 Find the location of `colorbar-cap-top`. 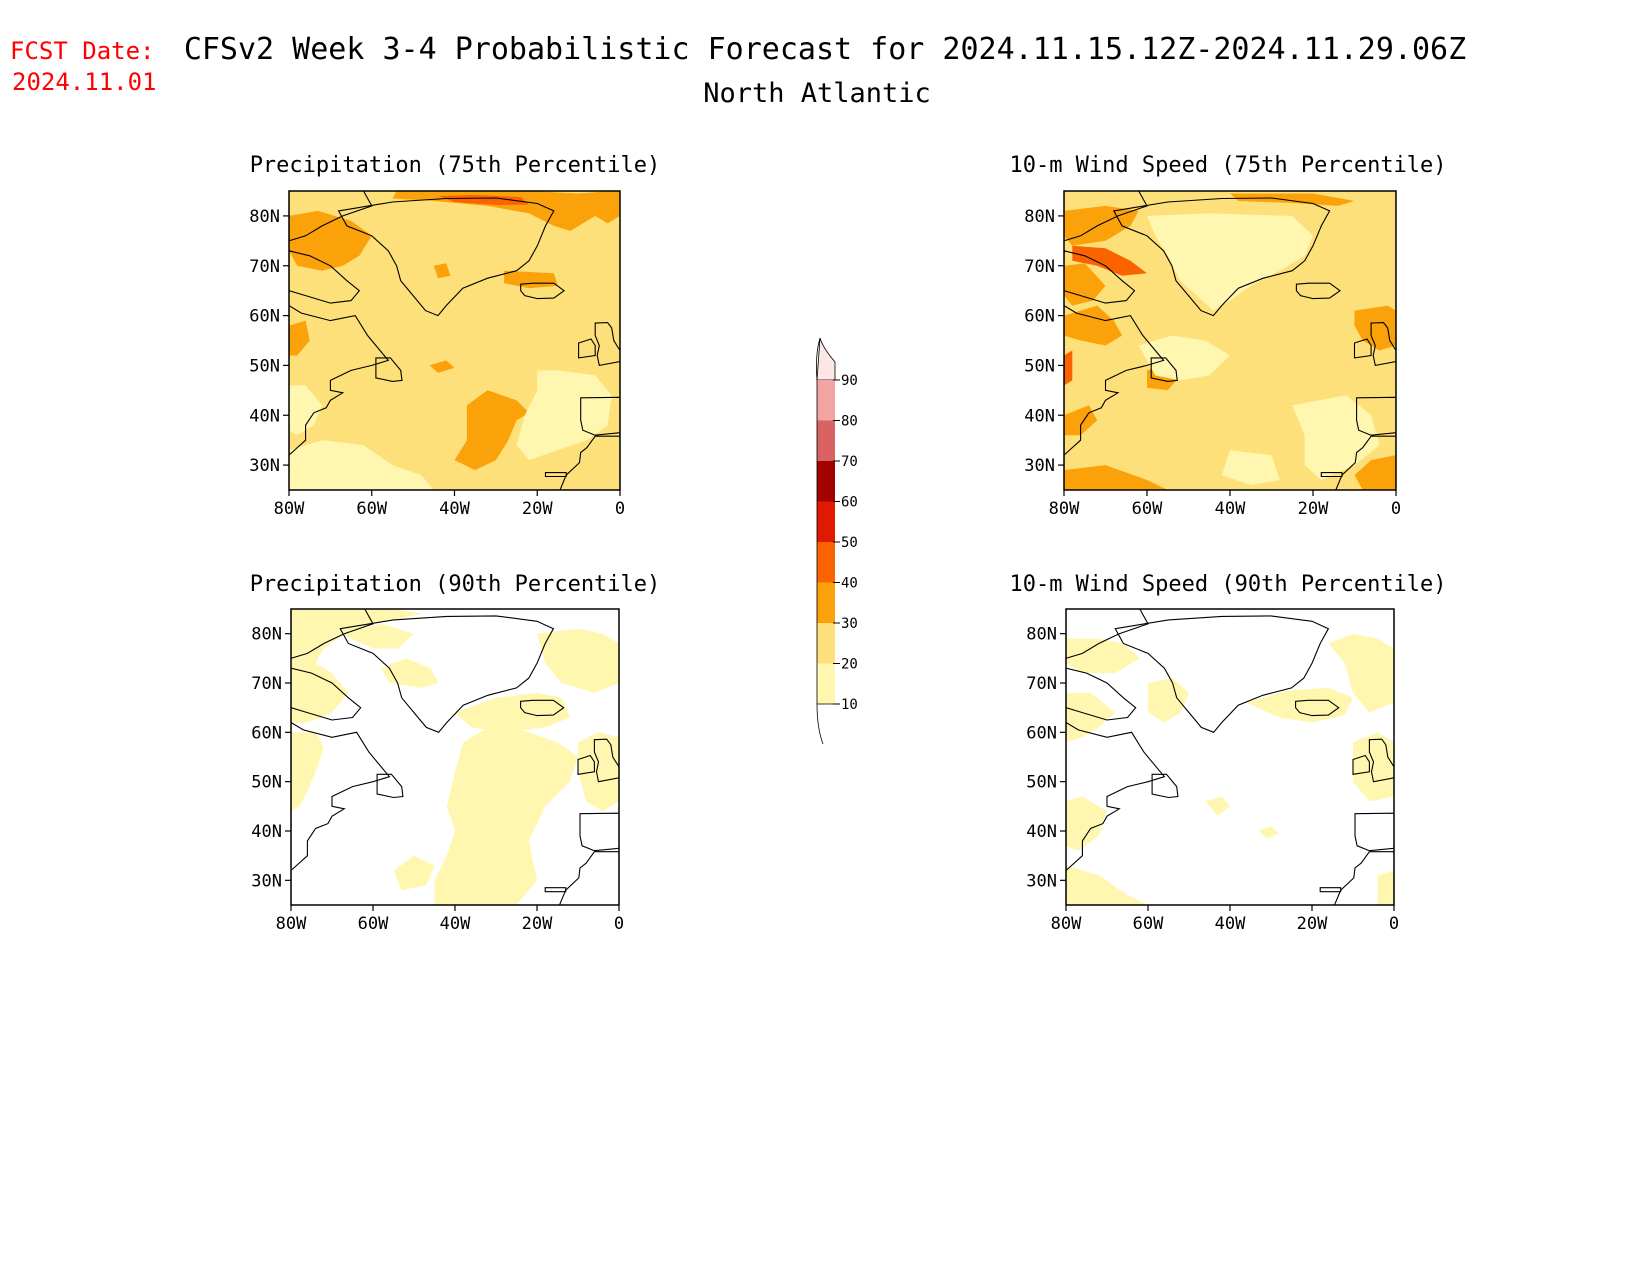

colorbar-cap-top is located at coordinates (826, 359).